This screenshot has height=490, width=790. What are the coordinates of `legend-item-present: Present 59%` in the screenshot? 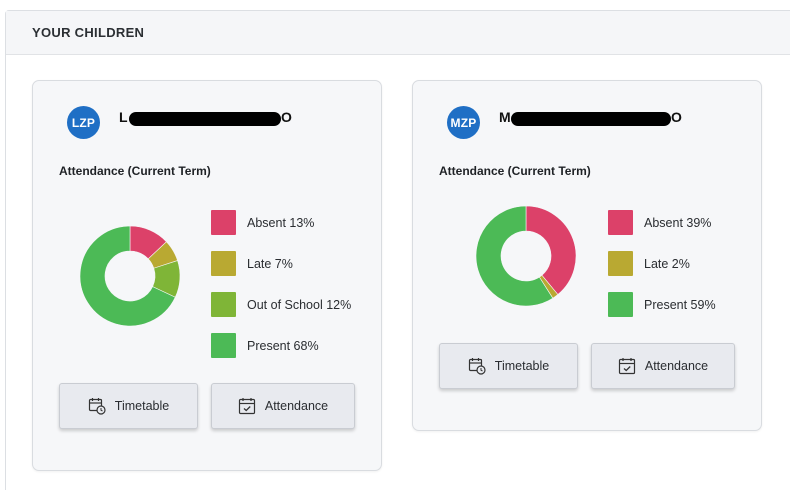 It's located at (662, 304).